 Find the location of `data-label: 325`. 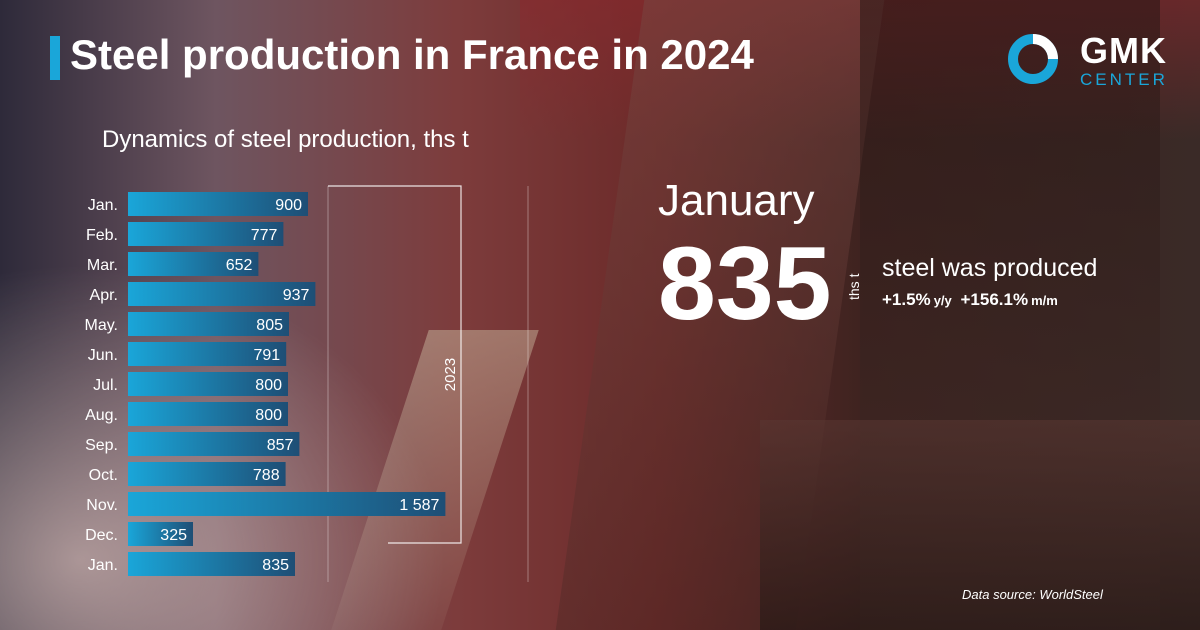

data-label: 325 is located at coordinates (173, 535).